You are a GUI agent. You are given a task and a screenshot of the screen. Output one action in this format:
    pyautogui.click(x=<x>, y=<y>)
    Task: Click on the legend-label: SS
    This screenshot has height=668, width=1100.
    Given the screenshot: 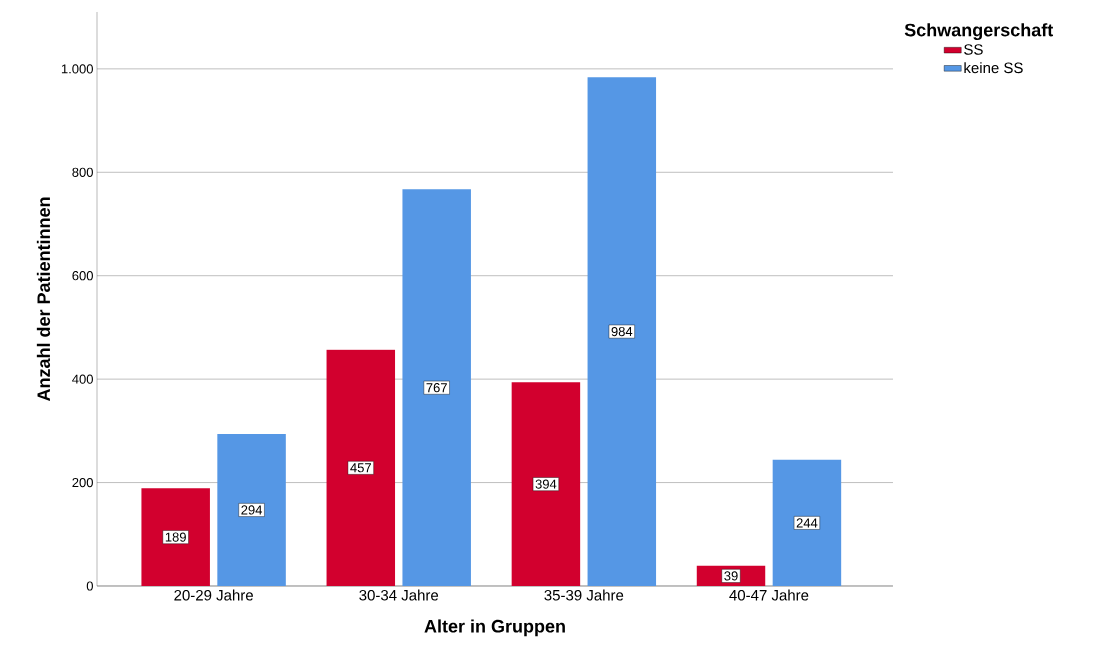 What is the action you would take?
    pyautogui.click(x=973, y=49)
    